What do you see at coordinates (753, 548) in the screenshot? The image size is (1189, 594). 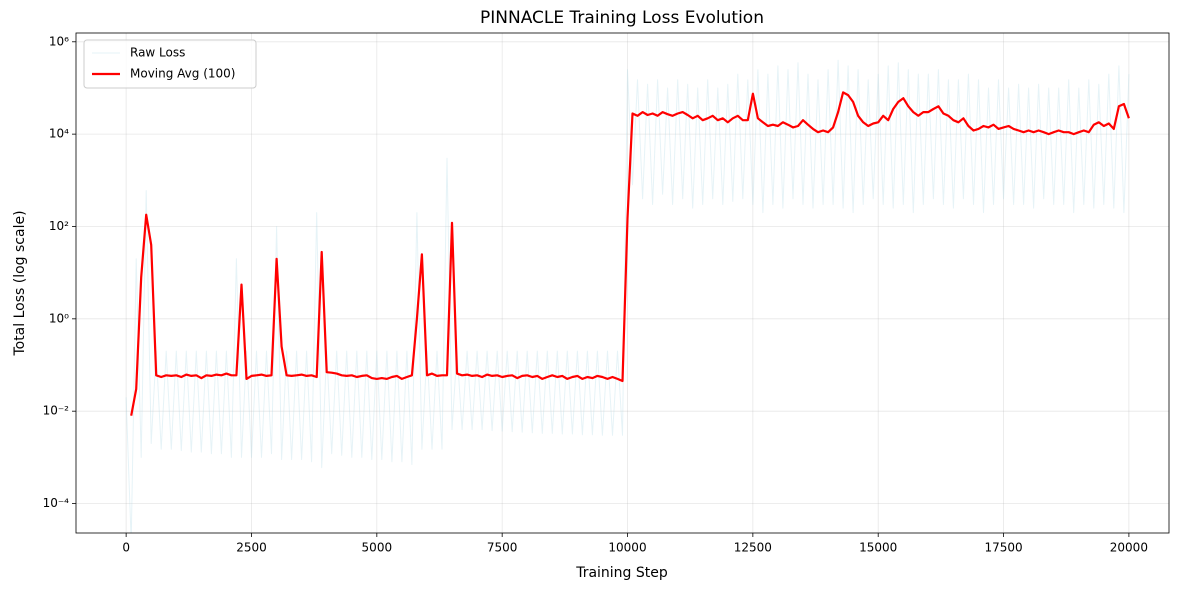 I see `x-tick-label: 12500` at bounding box center [753, 548].